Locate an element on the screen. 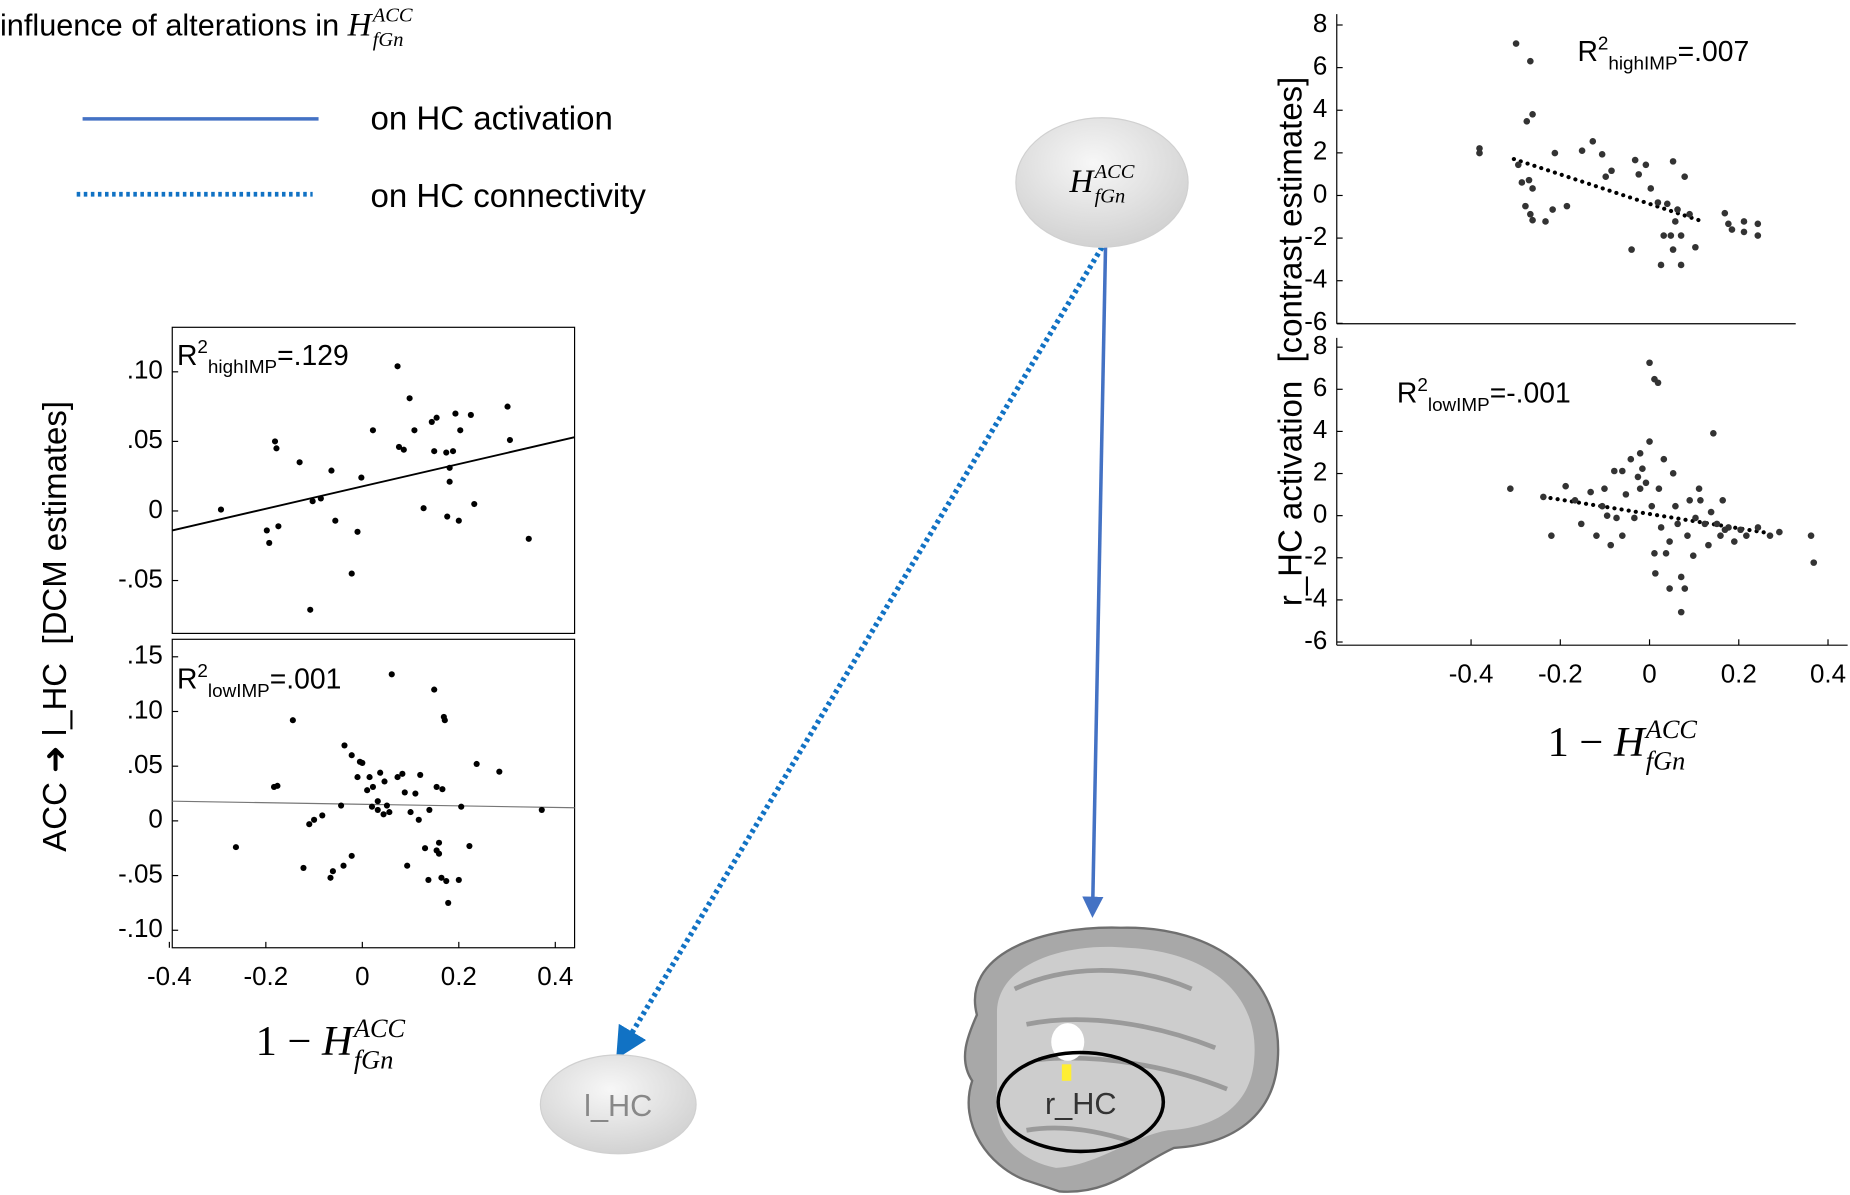  y-tick-label: -4 is located at coordinates (1315, 599).